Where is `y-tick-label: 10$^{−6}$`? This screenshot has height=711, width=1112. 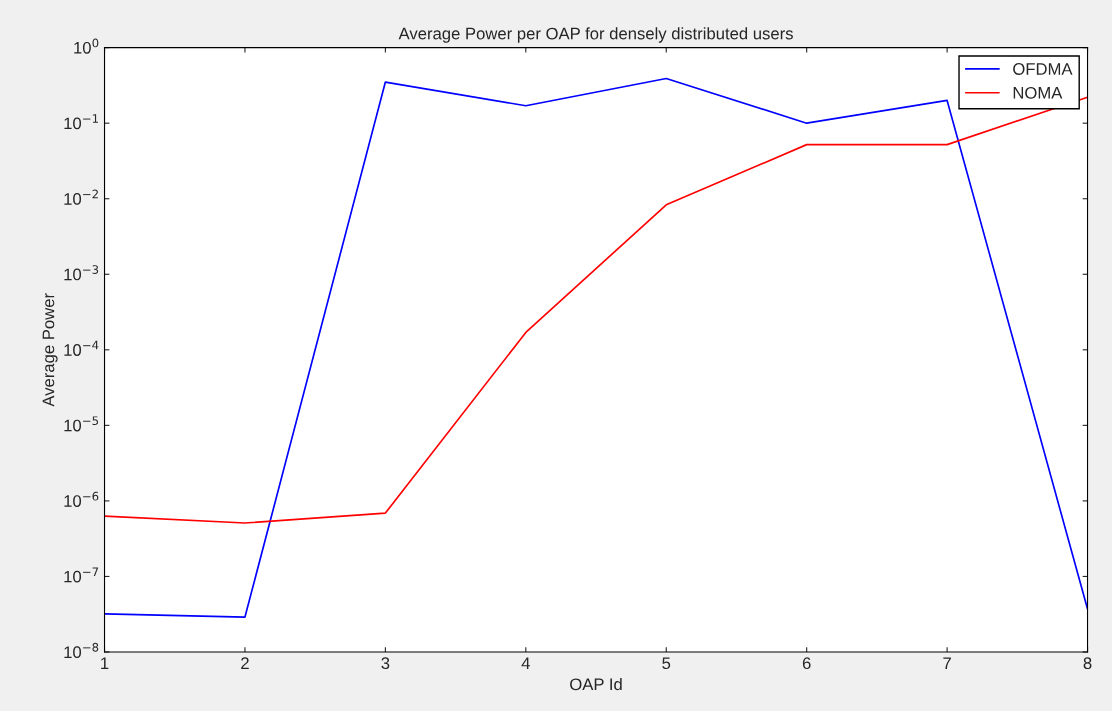
y-tick-label: 10$^{−6}$ is located at coordinates (81, 499).